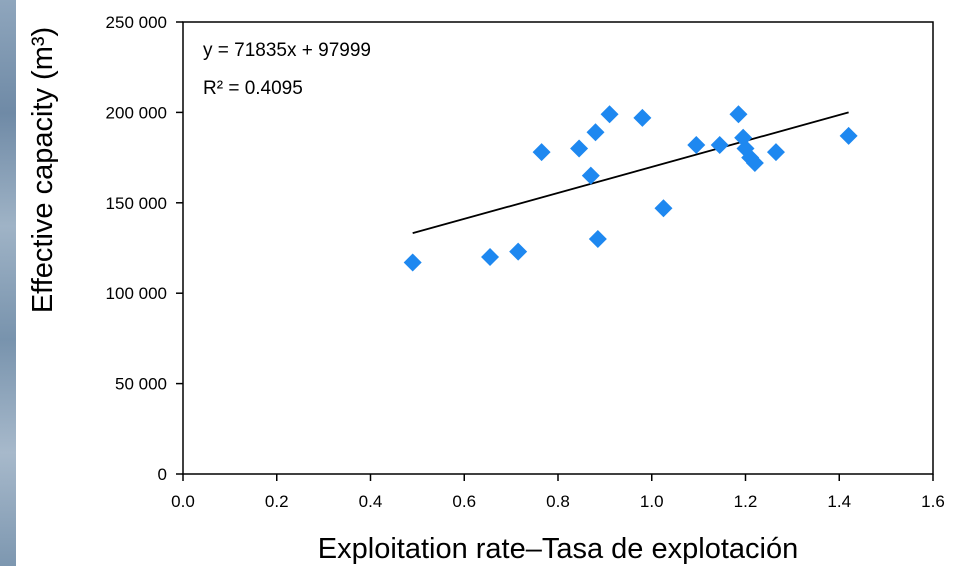 The image size is (959, 566). What do you see at coordinates (630, 173) in the screenshot?
I see `trendline` at bounding box center [630, 173].